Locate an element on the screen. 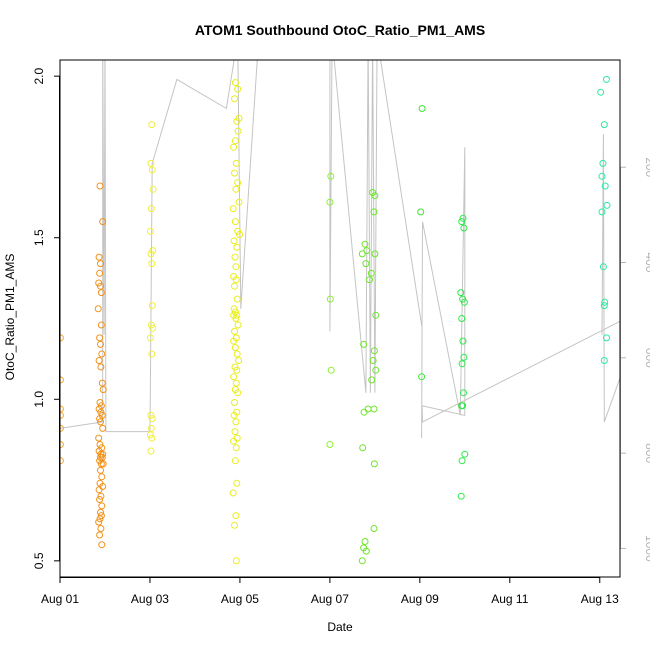  x-tick-label: Aug 03 is located at coordinates (150, 599).